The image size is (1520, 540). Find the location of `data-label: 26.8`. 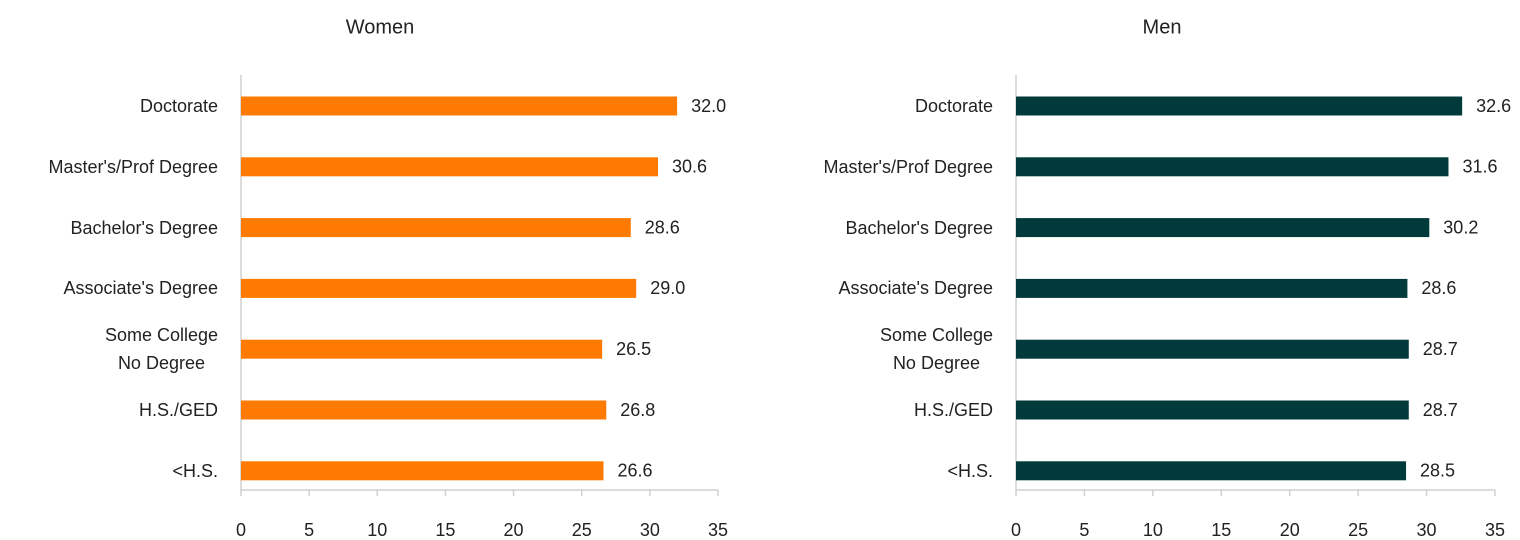

data-label: 26.8 is located at coordinates (637, 410).